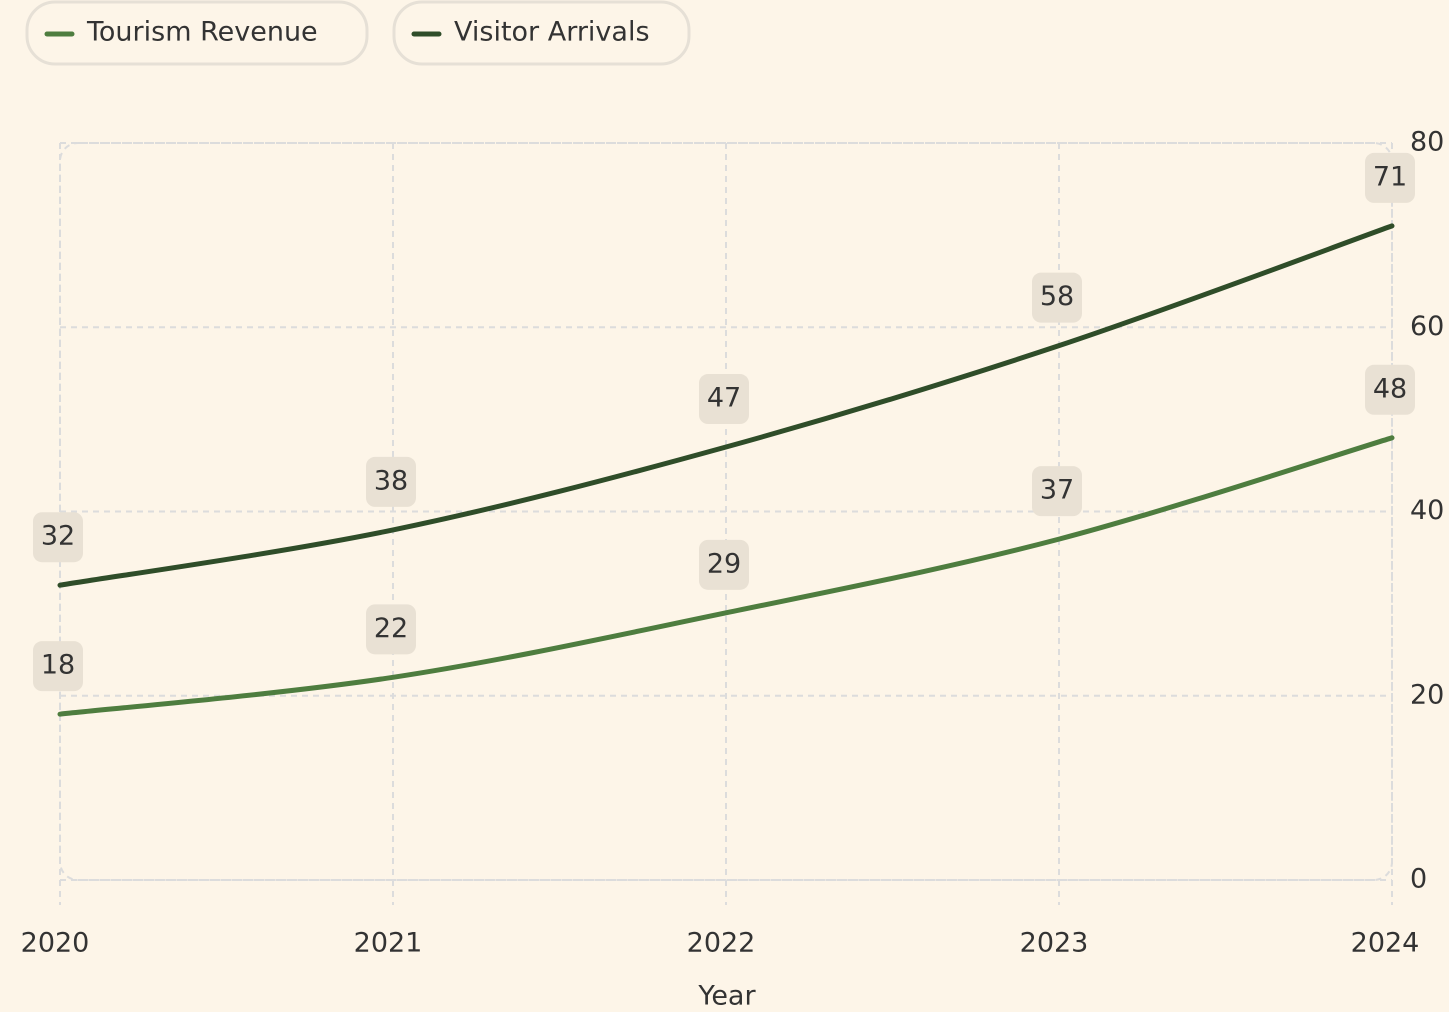 The width and height of the screenshot is (1449, 1012). I want to click on data-label: 71, so click(1390, 176).